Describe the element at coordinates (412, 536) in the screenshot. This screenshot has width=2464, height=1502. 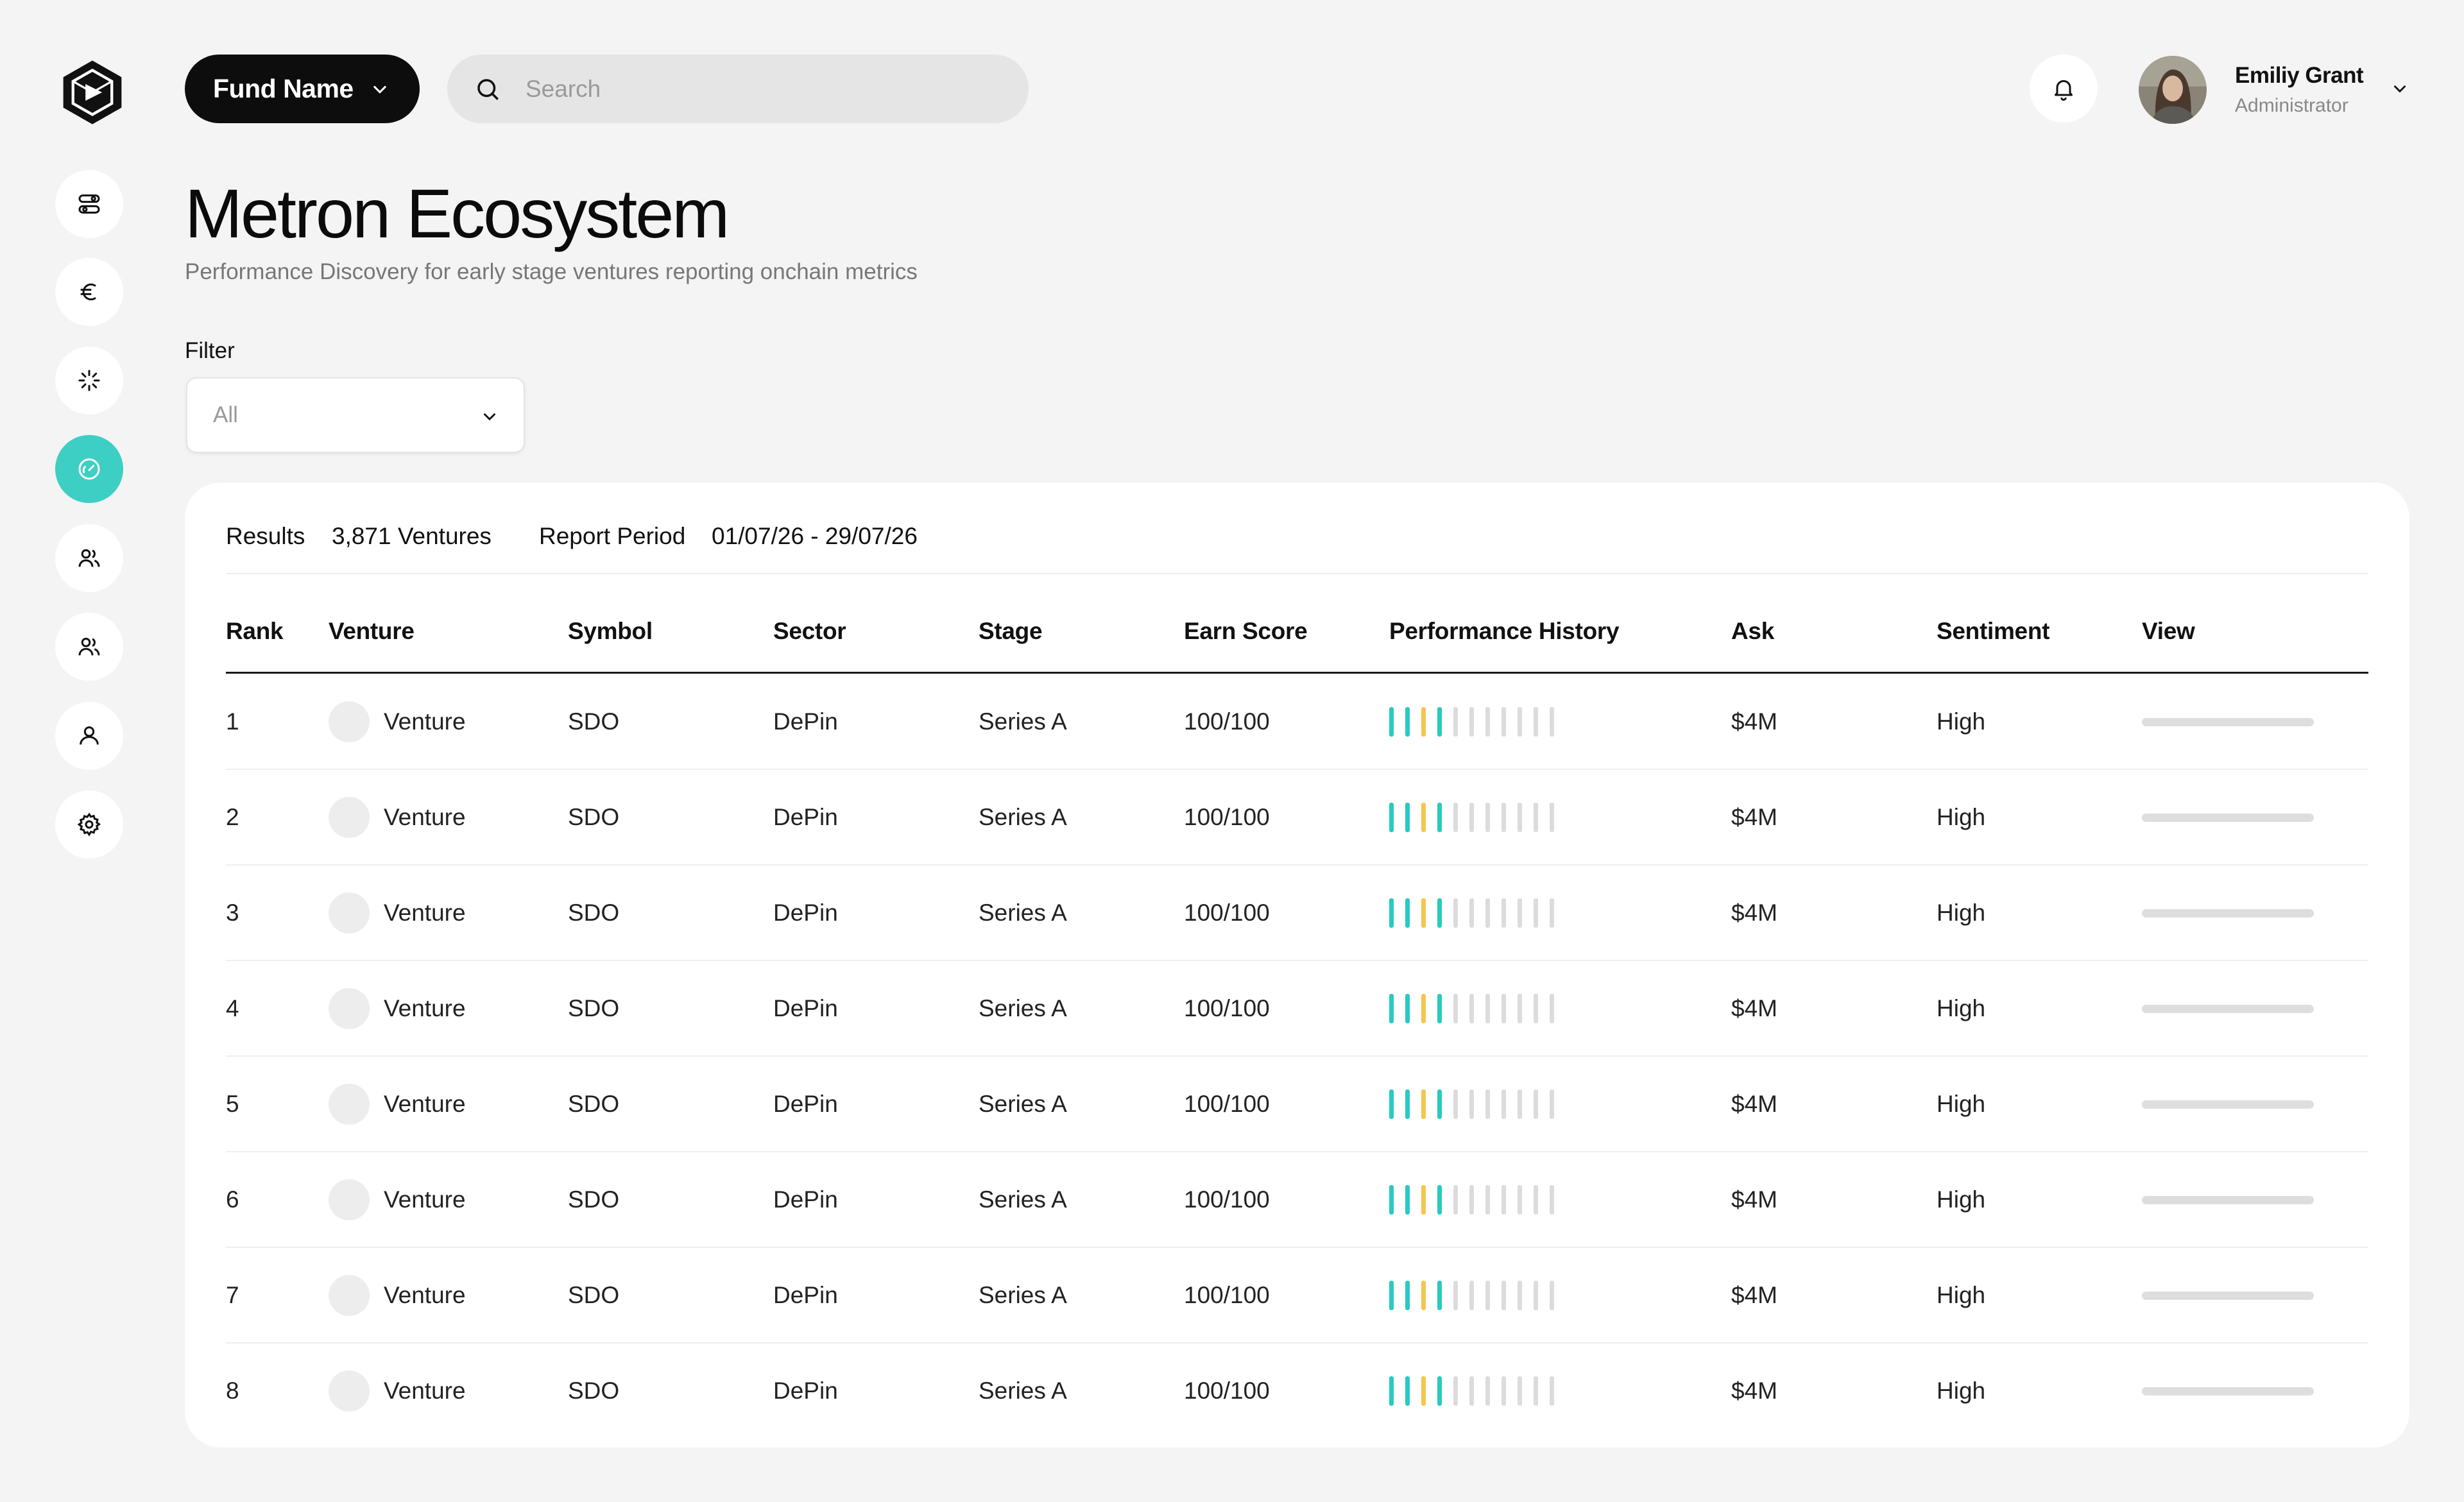
I see `results-value: 3,871 Ventures` at that location.